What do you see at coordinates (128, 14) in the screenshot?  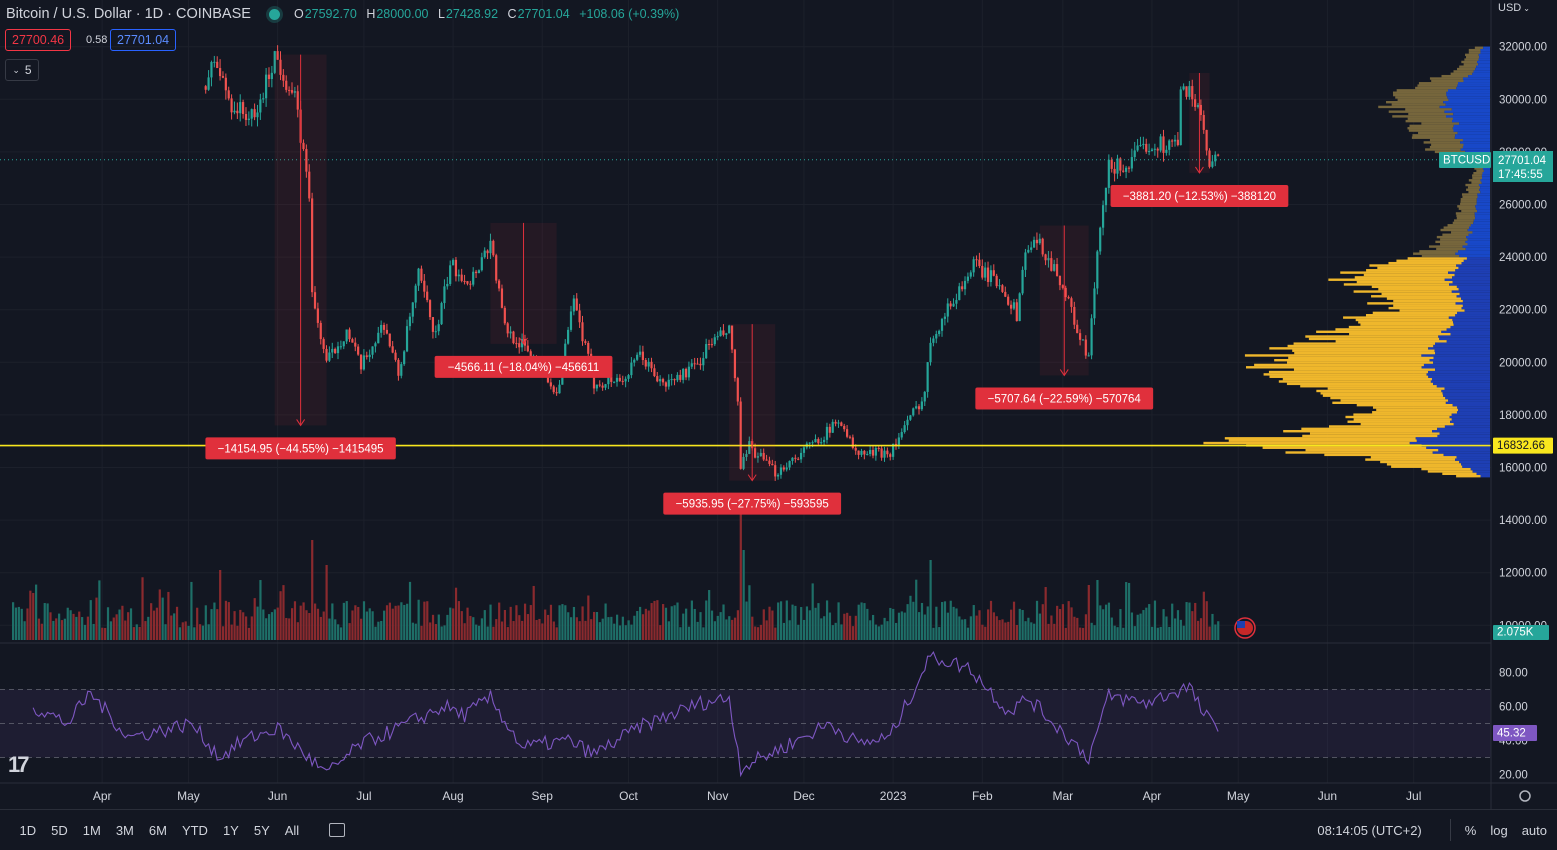 I see `symbol-title: Bitcoin / U.S. Dollar · 1D · COINBASE` at bounding box center [128, 14].